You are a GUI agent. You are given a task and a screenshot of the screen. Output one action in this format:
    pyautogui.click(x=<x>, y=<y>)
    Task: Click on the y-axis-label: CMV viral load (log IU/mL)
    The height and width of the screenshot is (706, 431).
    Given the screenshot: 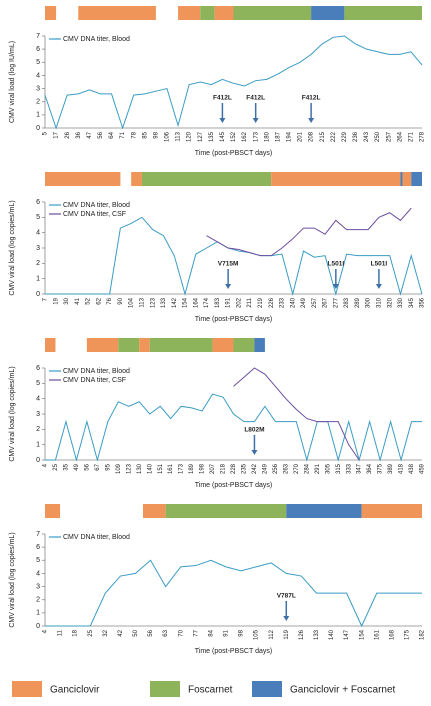 What is the action you would take?
    pyautogui.click(x=12, y=82)
    